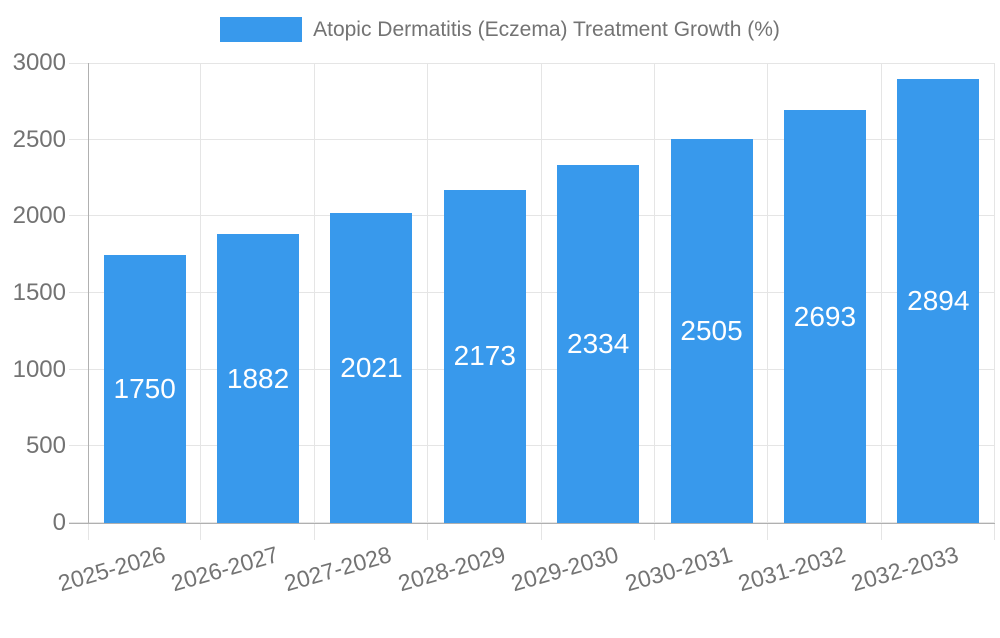 The image size is (1000, 638). I want to click on axis-tick, so click(88, 531).